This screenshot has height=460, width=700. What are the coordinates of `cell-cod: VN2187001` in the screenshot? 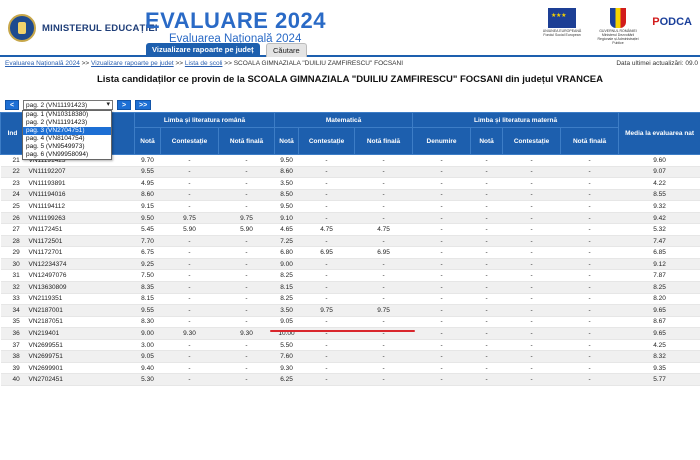 It's located at (79, 310).